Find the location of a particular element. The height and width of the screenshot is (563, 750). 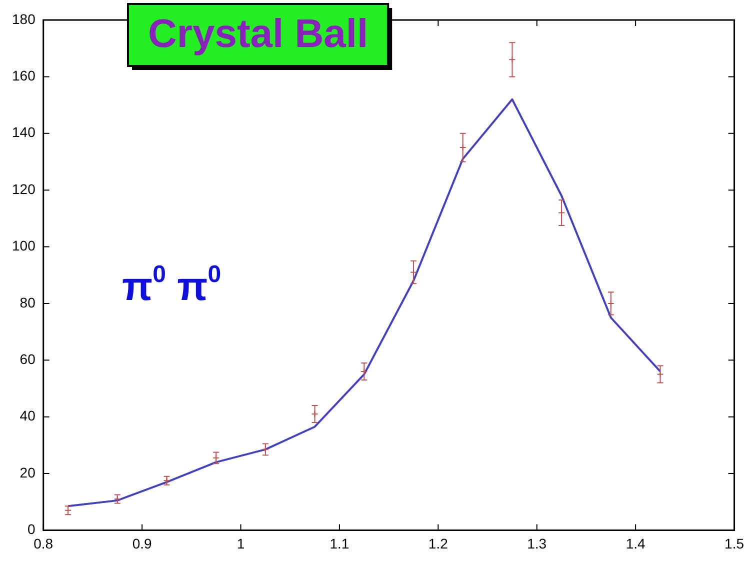

x-tick-label: 1.2 is located at coordinates (438, 543).